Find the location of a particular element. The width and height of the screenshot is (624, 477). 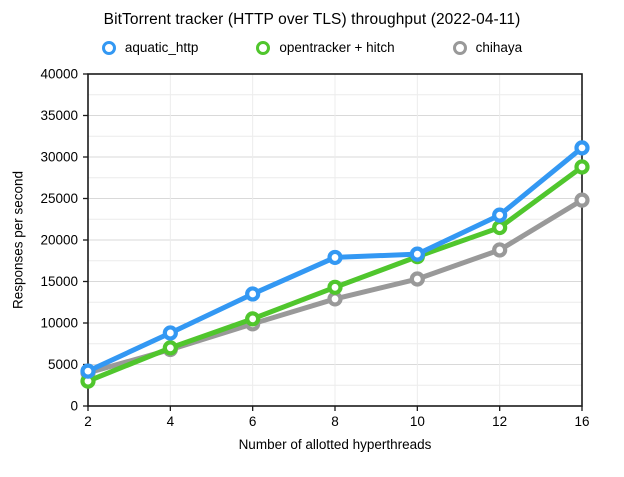

y-tick-label: 40000 is located at coordinates (59, 74).